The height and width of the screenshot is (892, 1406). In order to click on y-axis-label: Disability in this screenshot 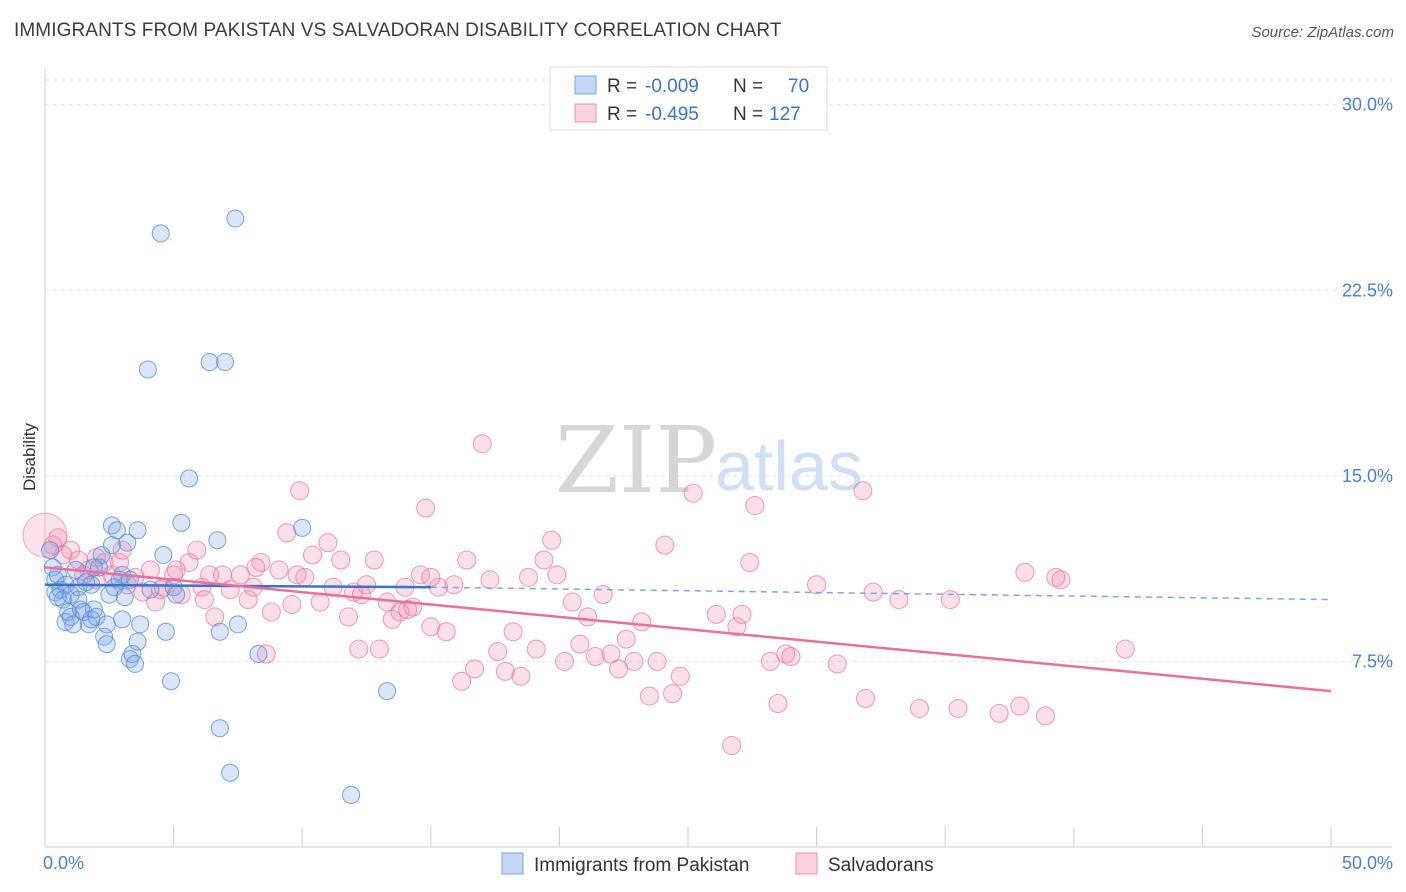, I will do `click(29, 456)`.